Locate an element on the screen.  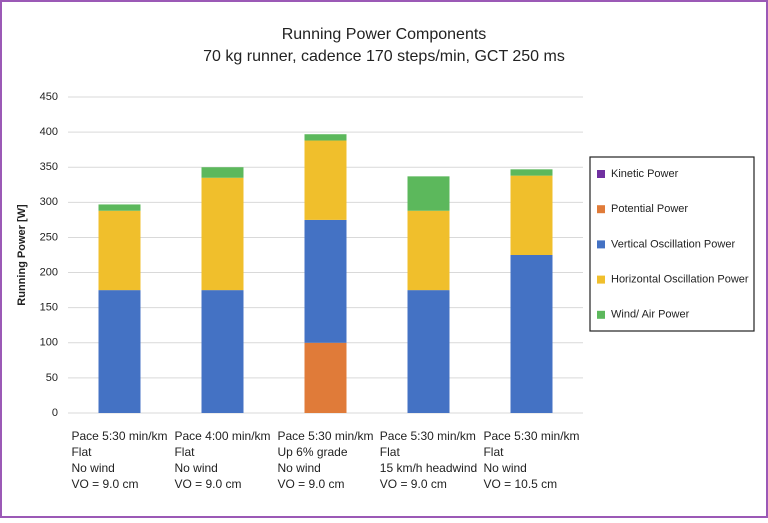
y-tick-label: 50 is located at coordinates (52, 378).